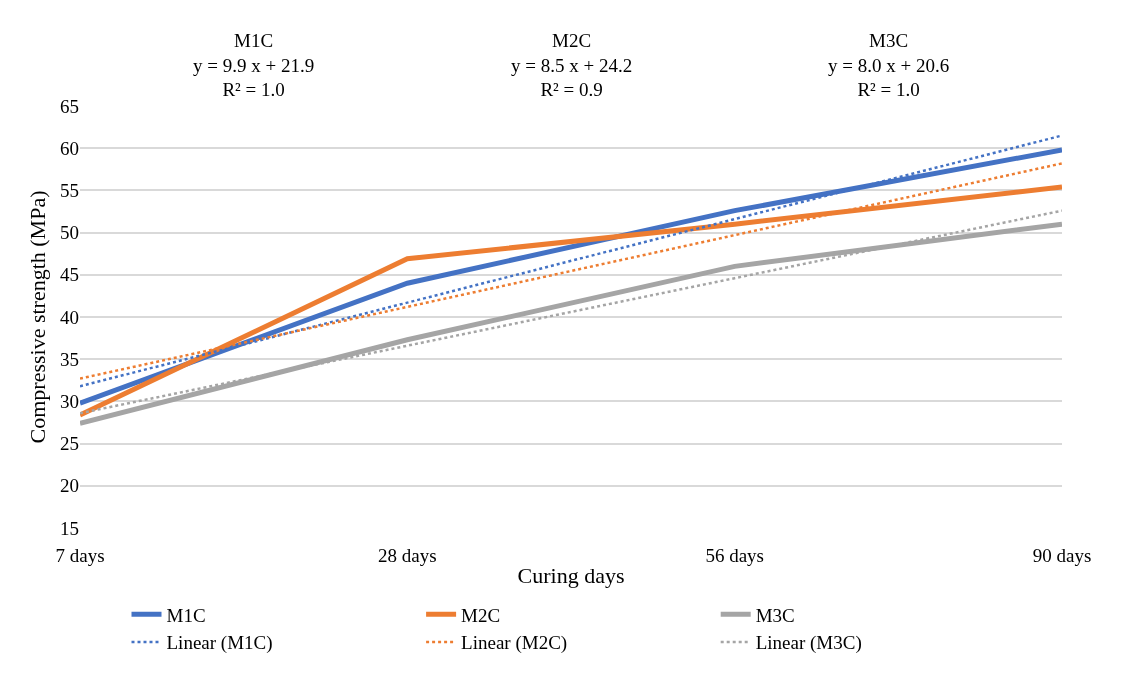 The image size is (1128, 698). I want to click on x-tick-label: 90 days, so click(1062, 555).